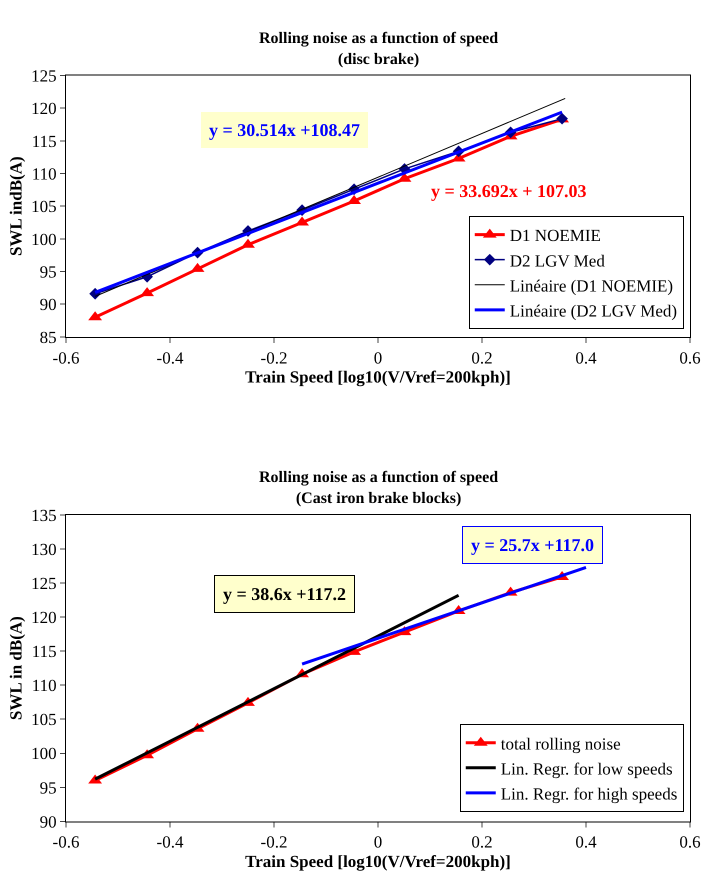 The image size is (708, 893). What do you see at coordinates (558, 260) in the screenshot?
I see `legend-label: D2 LGV Med` at bounding box center [558, 260].